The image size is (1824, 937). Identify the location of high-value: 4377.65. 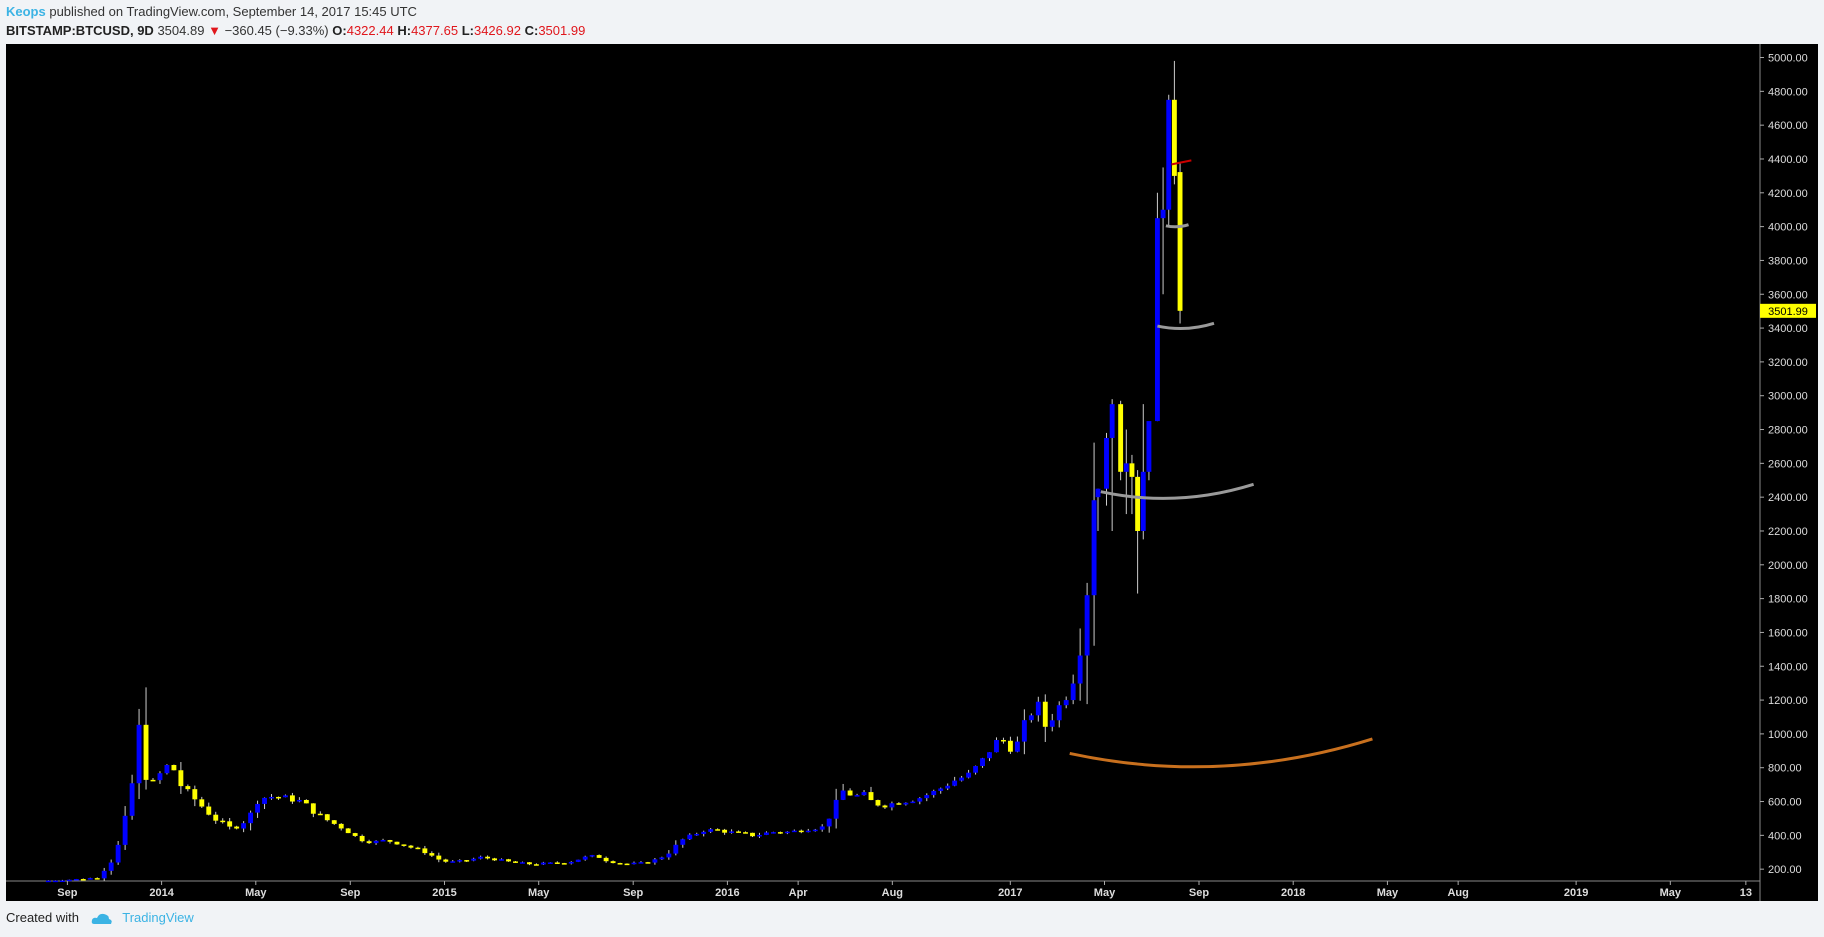
(435, 30).